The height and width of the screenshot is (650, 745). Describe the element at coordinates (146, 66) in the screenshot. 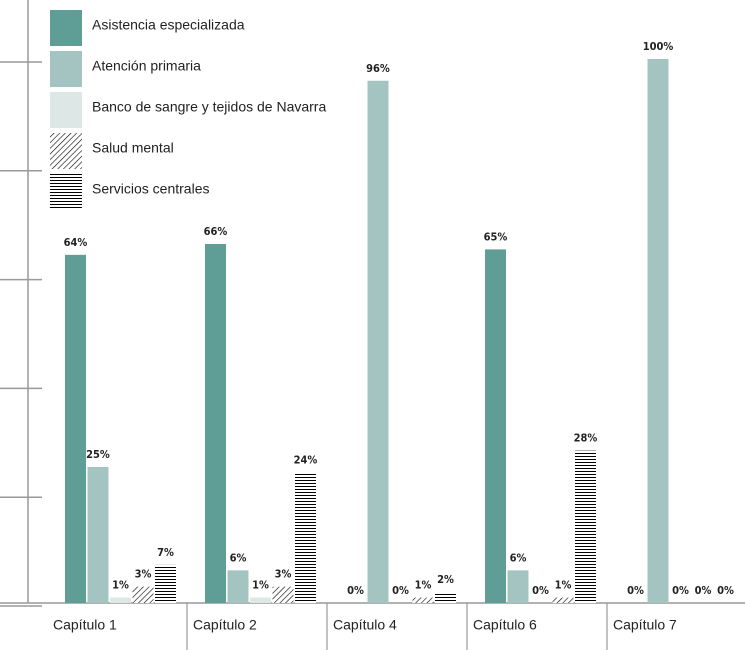

I see `legend-label: Atención primaria` at that location.